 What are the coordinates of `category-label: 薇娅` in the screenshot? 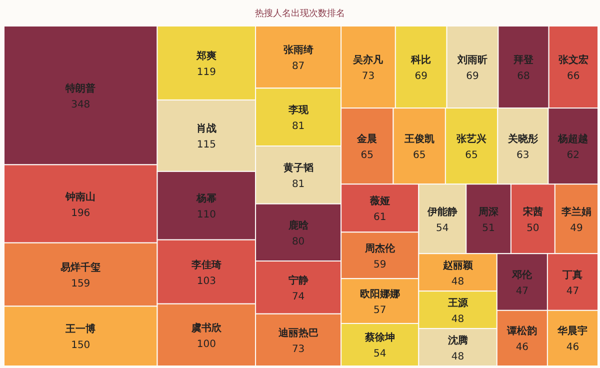 It's located at (379, 201).